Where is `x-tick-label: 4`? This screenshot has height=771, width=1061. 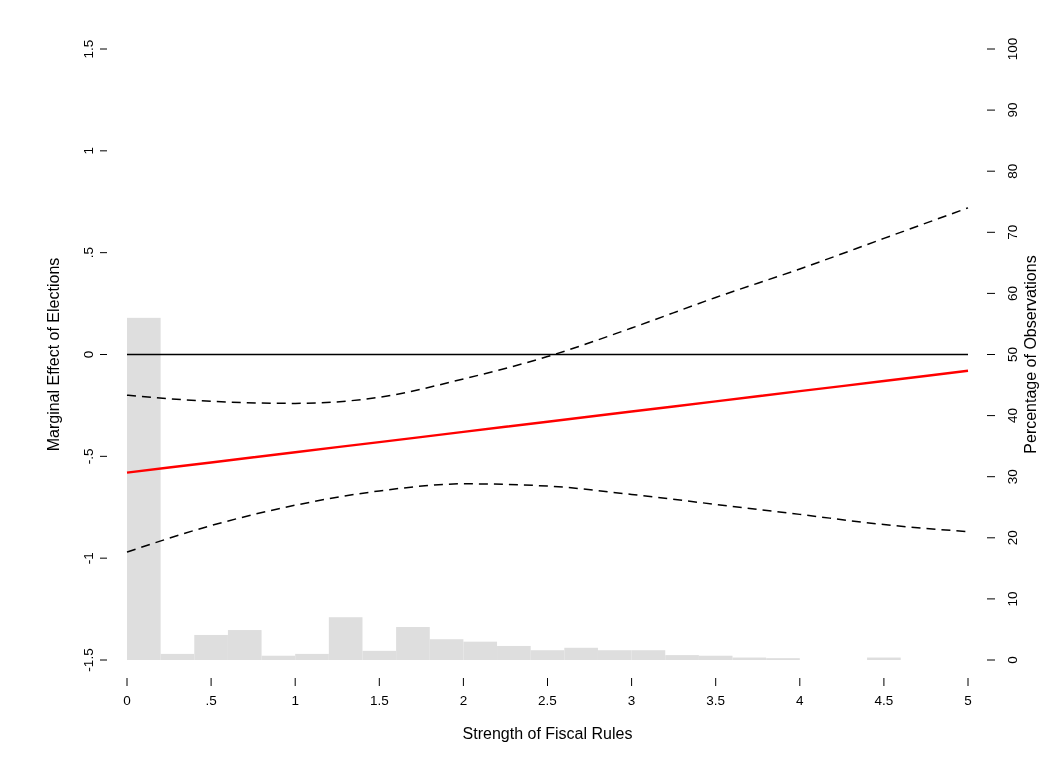
x-tick-label: 4 is located at coordinates (800, 700).